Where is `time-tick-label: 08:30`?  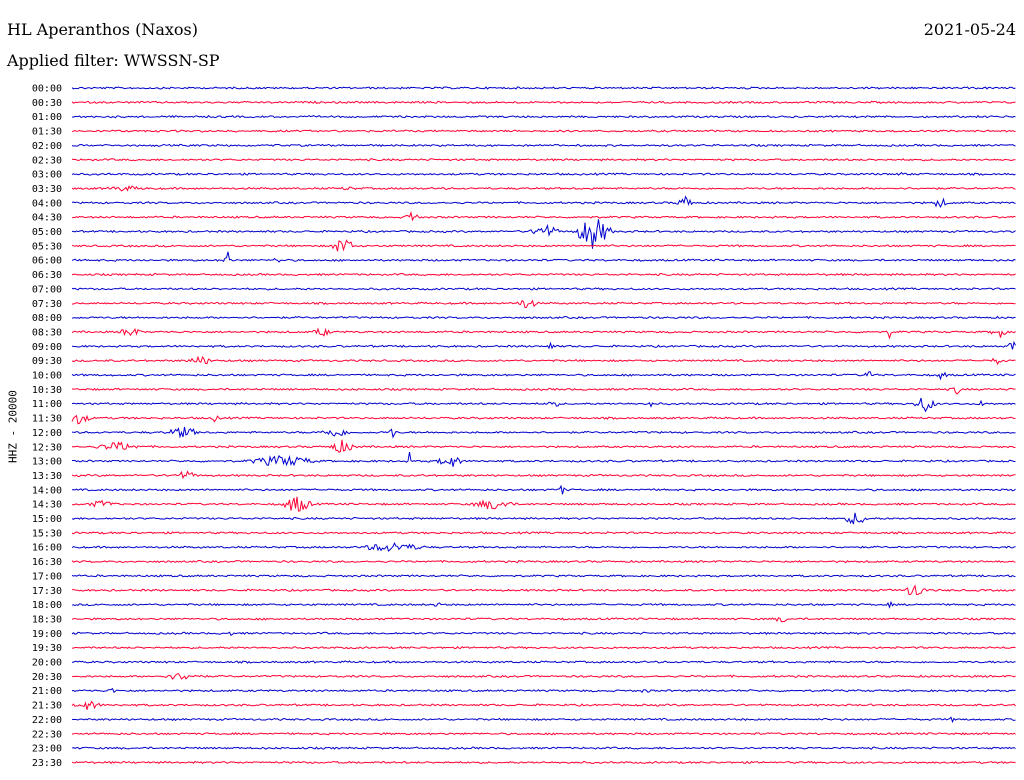 time-tick-label: 08:30 is located at coordinates (47, 332).